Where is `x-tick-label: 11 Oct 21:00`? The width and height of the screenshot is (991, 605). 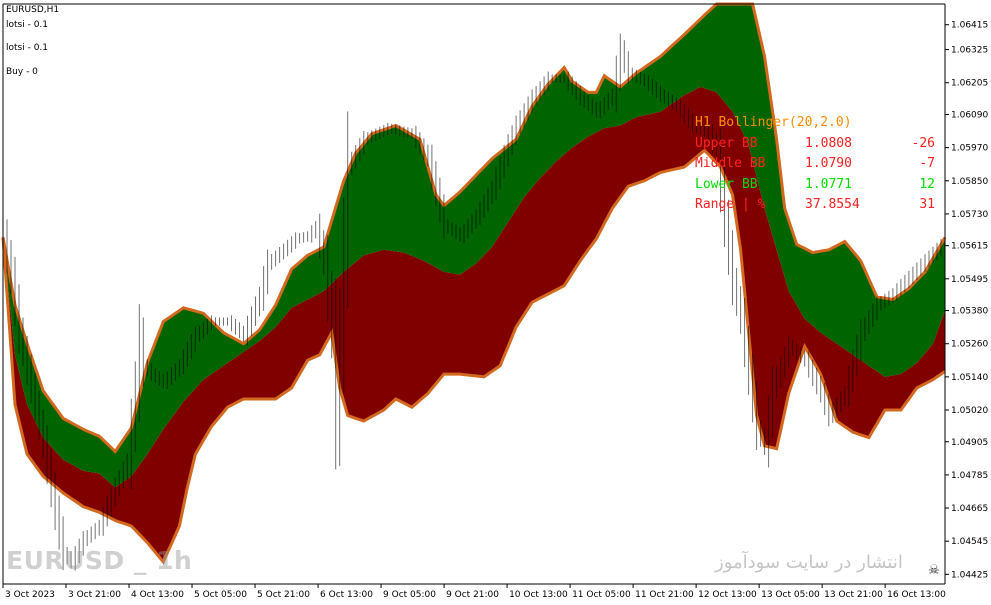 x-tick-label: 11 Oct 21:00 is located at coordinates (664, 595).